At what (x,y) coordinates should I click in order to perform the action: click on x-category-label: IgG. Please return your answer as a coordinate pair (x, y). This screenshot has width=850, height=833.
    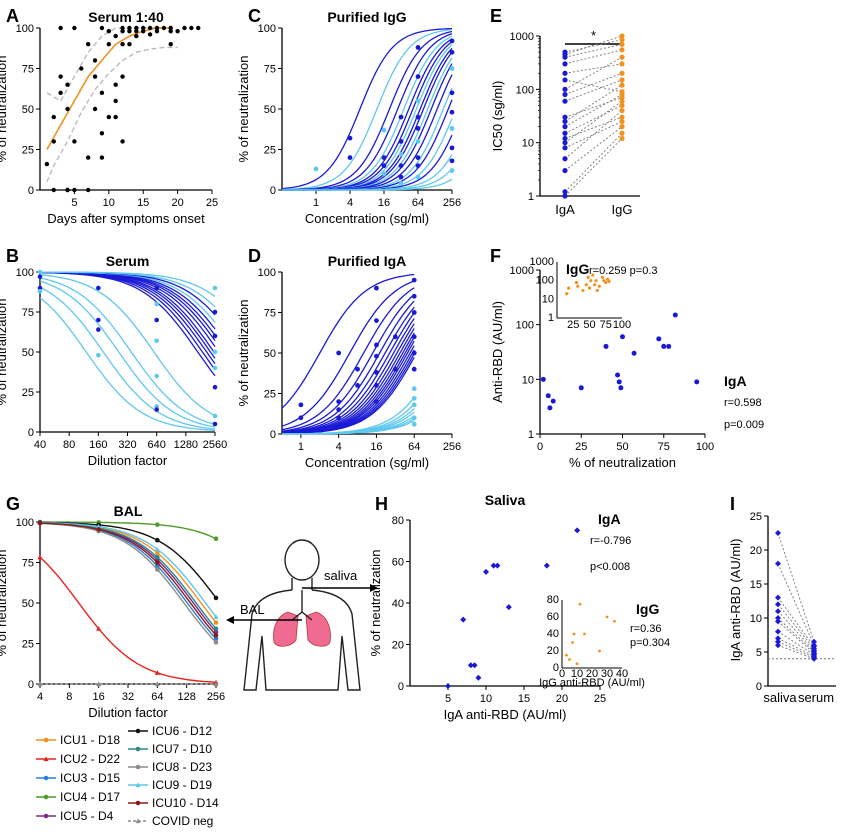
    Looking at the image, I should click on (622, 209).